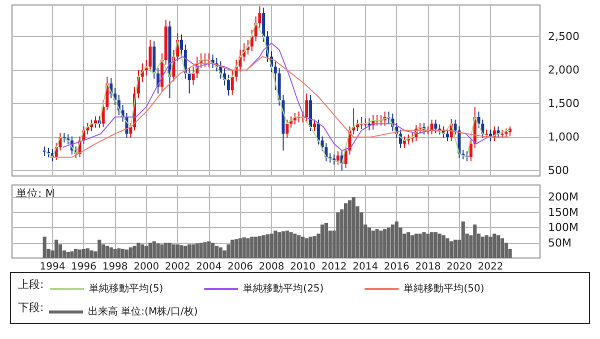 This screenshot has height=339, width=600. Describe the element at coordinates (397, 267) in the screenshot. I see `x-tick-label: 2016` at that location.